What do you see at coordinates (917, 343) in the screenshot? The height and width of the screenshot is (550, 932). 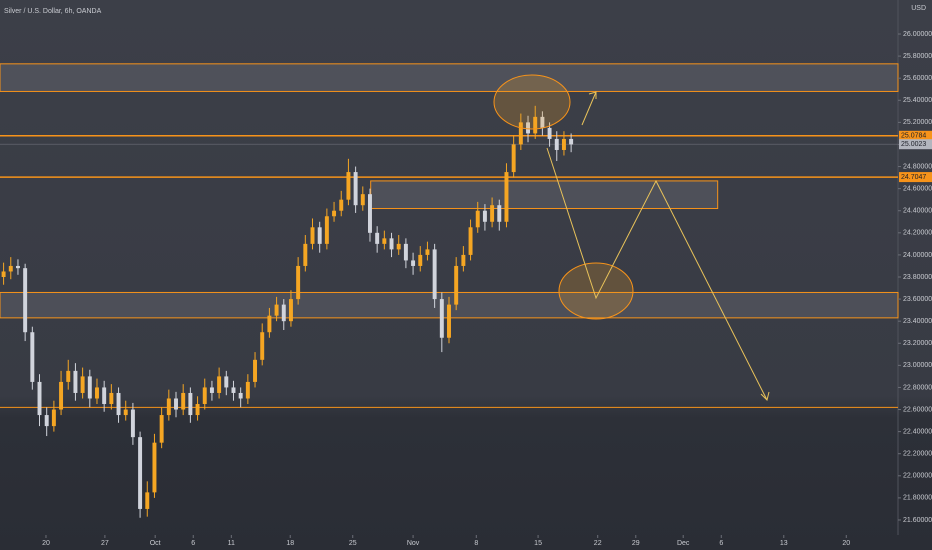 I see `y-tick-label: 23.20000` at bounding box center [917, 343].